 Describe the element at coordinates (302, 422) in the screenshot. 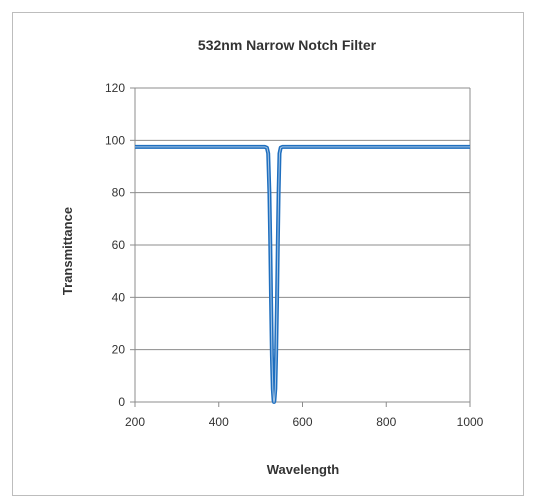

I see `x-tick-label-600: 600` at that location.